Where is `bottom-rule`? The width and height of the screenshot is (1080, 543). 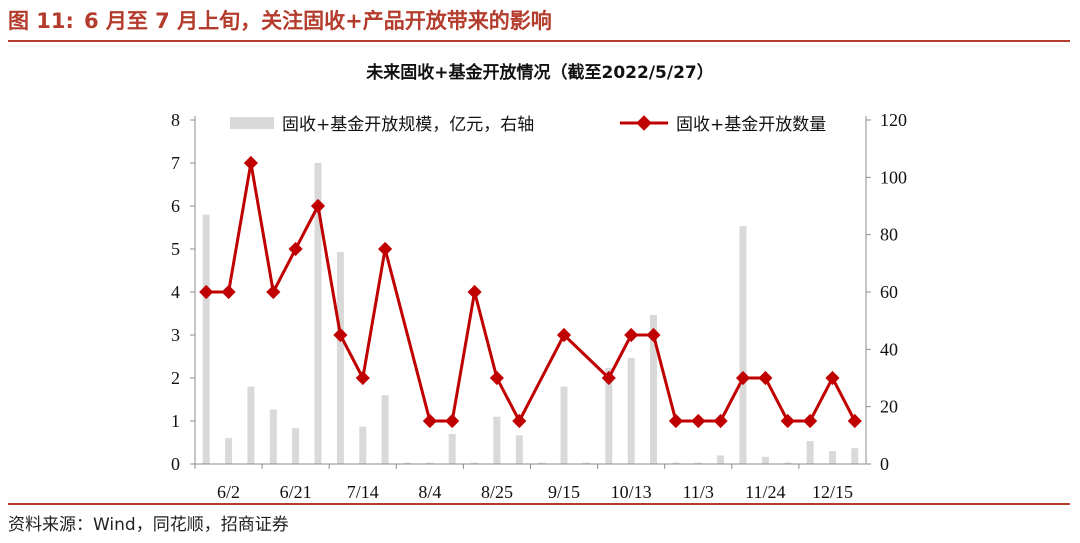 bottom-rule is located at coordinates (539, 504).